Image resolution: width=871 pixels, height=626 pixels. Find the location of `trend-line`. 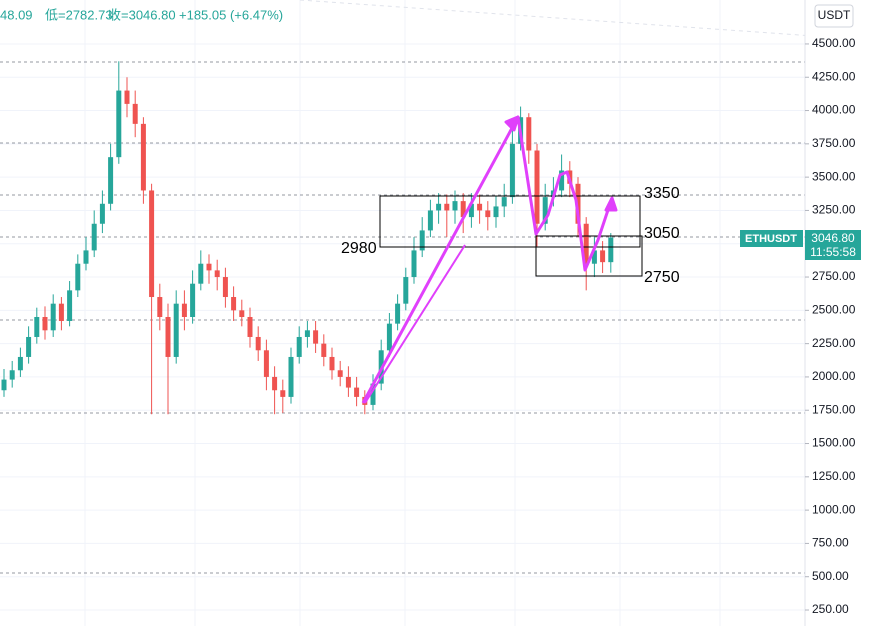

trend-line is located at coordinates (585, 20).